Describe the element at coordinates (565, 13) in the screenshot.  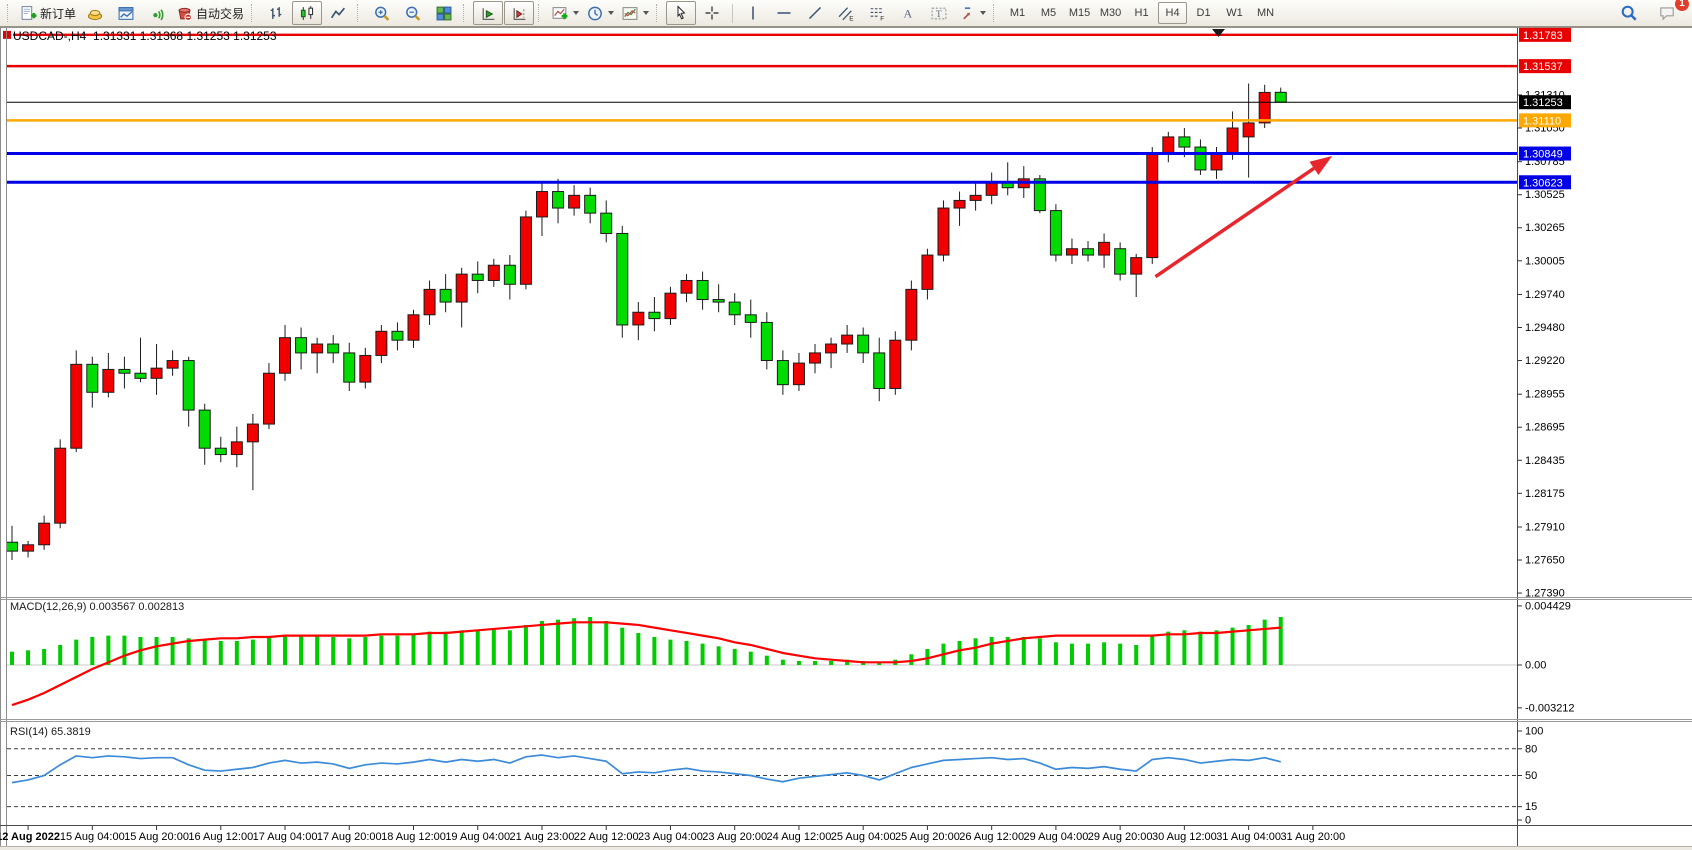
I see `indicators-button` at that location.